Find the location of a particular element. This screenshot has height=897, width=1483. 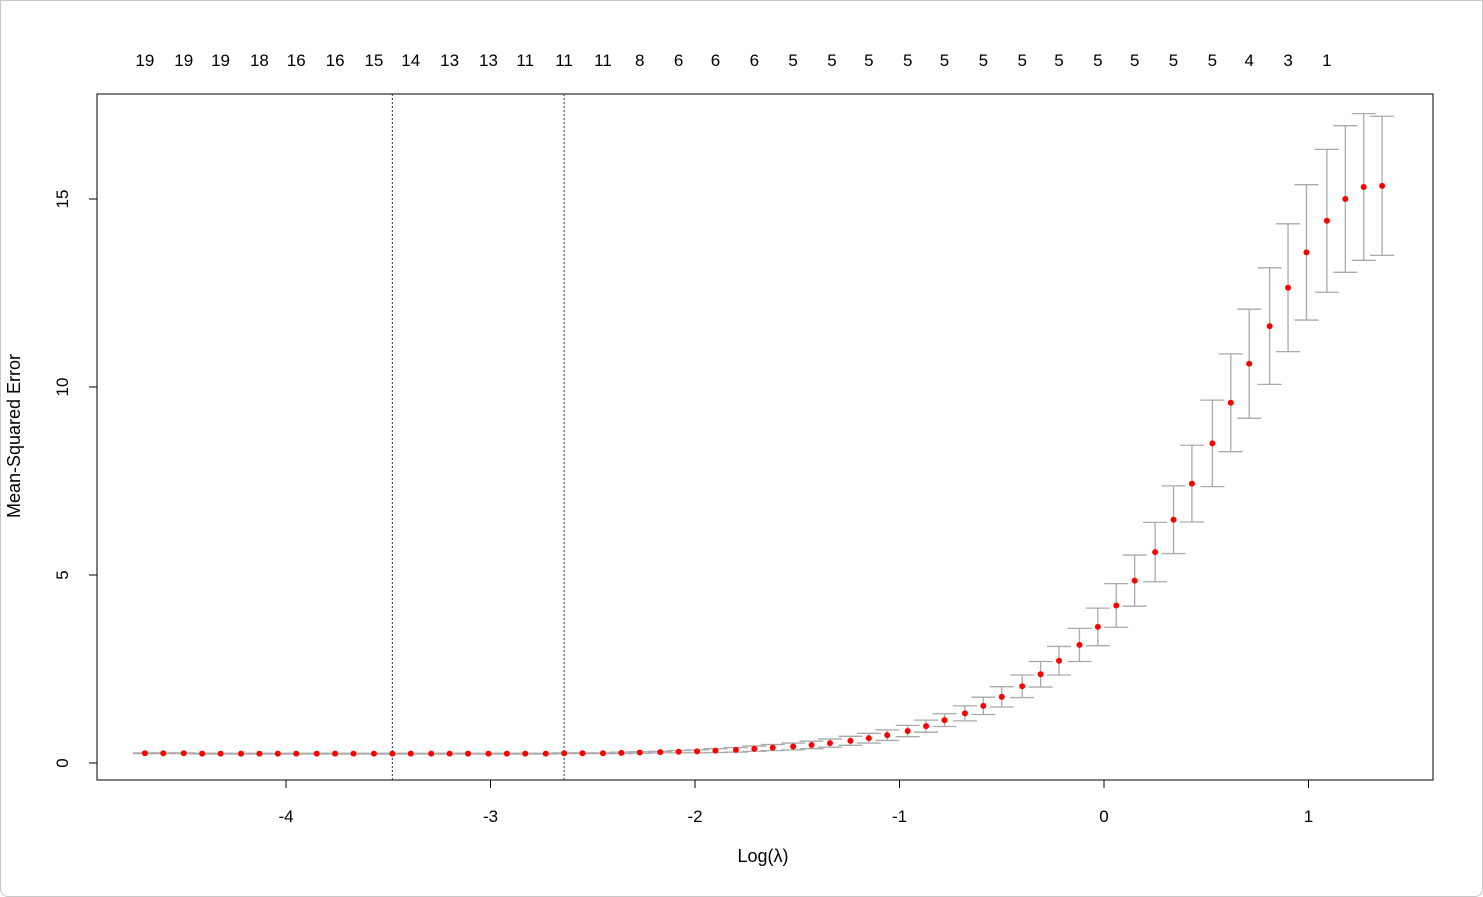

top-axis-label: 1 is located at coordinates (1326, 60).